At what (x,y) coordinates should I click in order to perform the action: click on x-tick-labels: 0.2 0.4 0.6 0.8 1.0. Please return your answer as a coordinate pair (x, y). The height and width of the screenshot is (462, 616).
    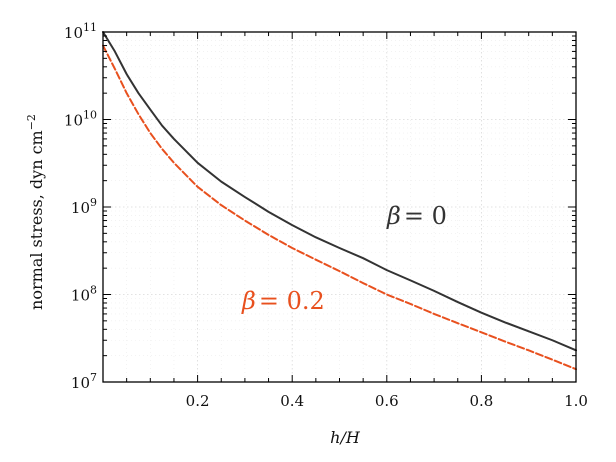
    Looking at the image, I should click on (387, 401).